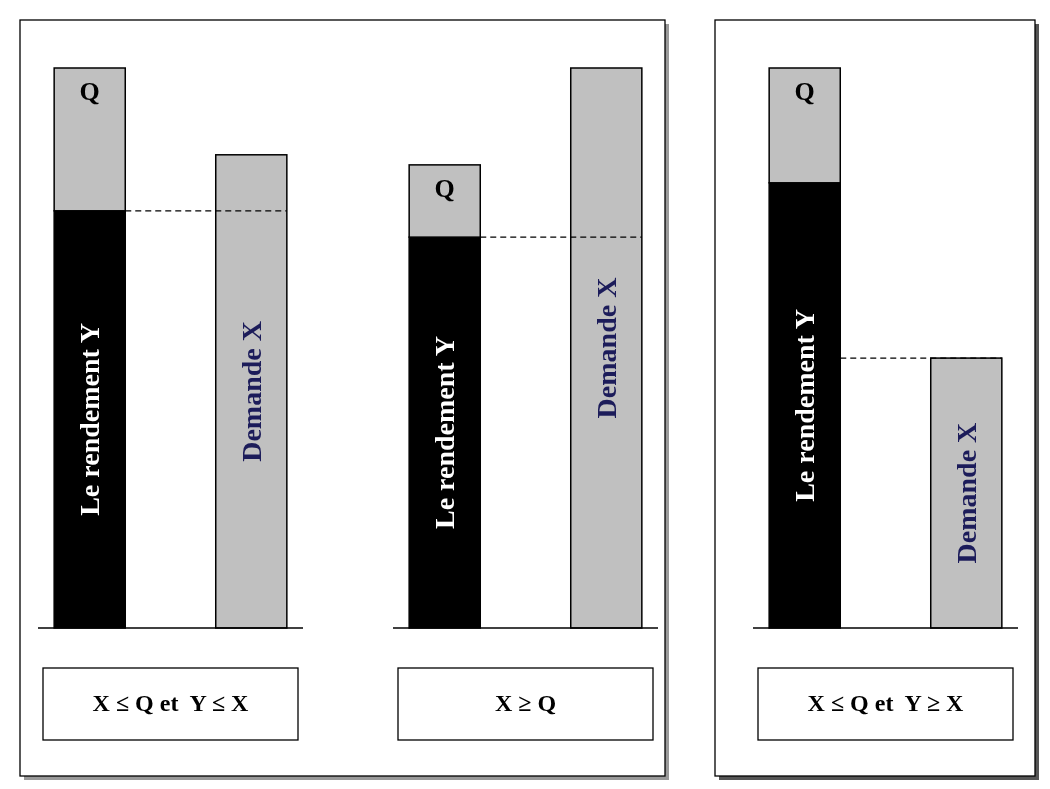  I want to click on text: X ≤ Q et Y ≥ X, so click(886, 703).